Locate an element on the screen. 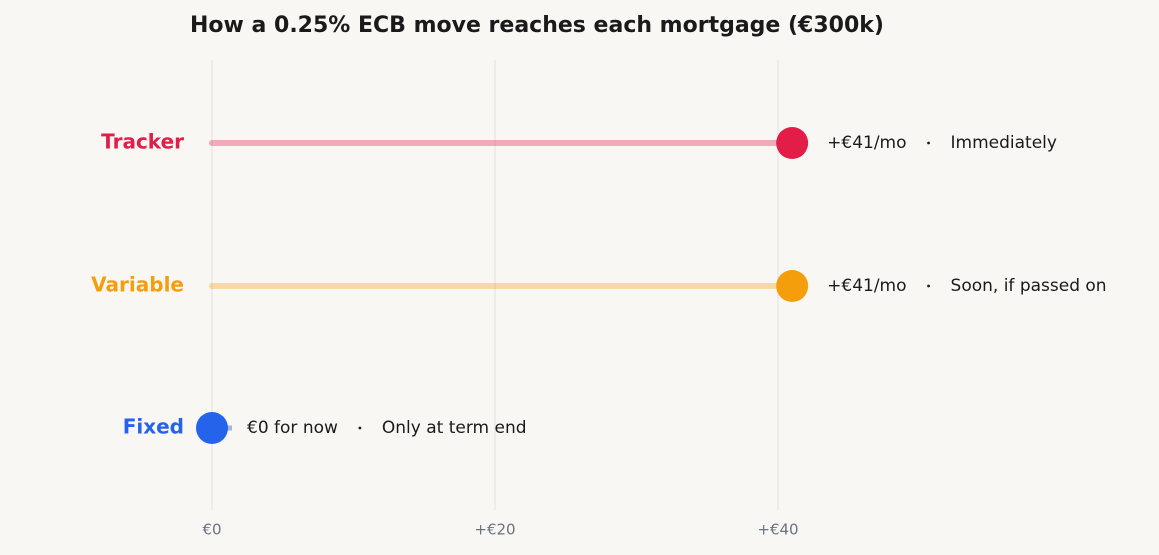 The height and width of the screenshot is (555, 1159). category-label: Variable is located at coordinates (137, 285).